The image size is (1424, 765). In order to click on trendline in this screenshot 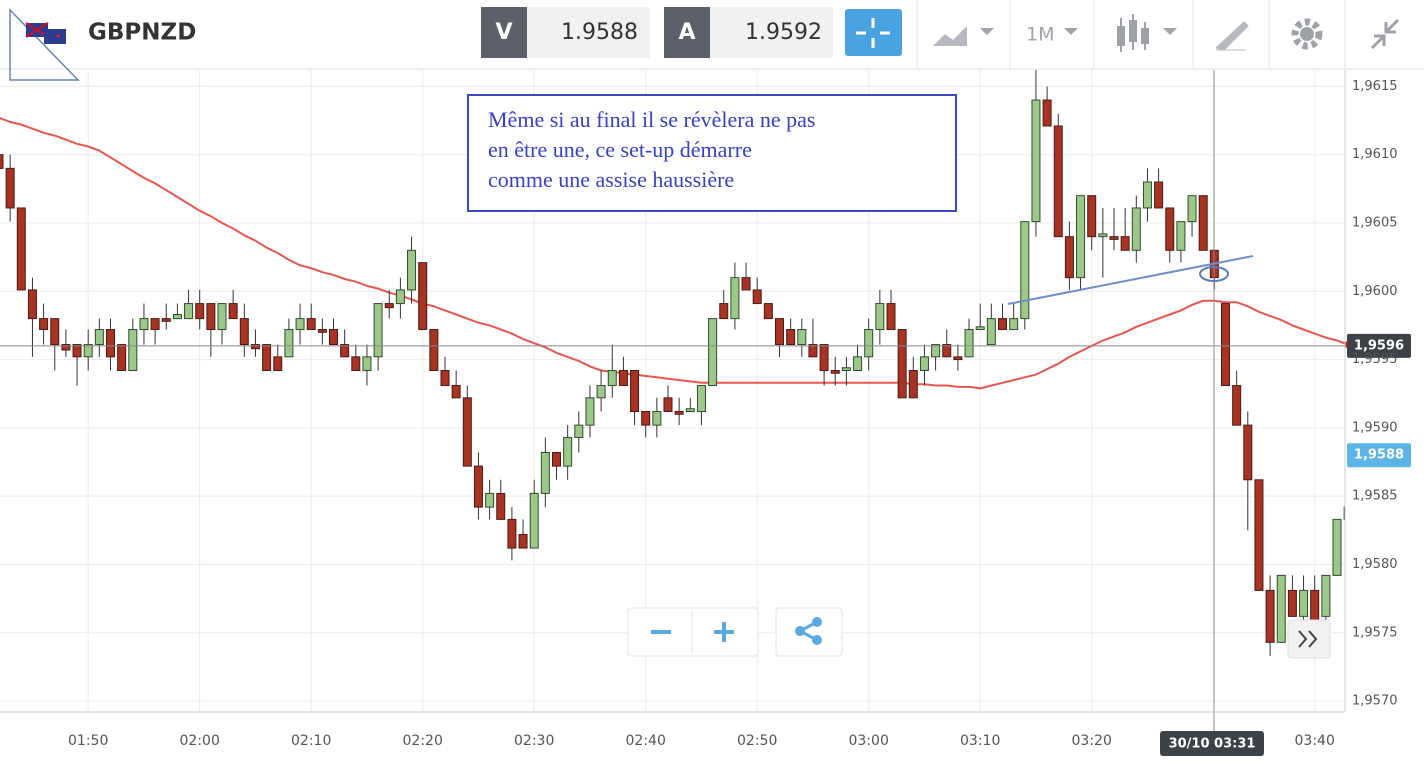, I will do `click(1130, 280)`.